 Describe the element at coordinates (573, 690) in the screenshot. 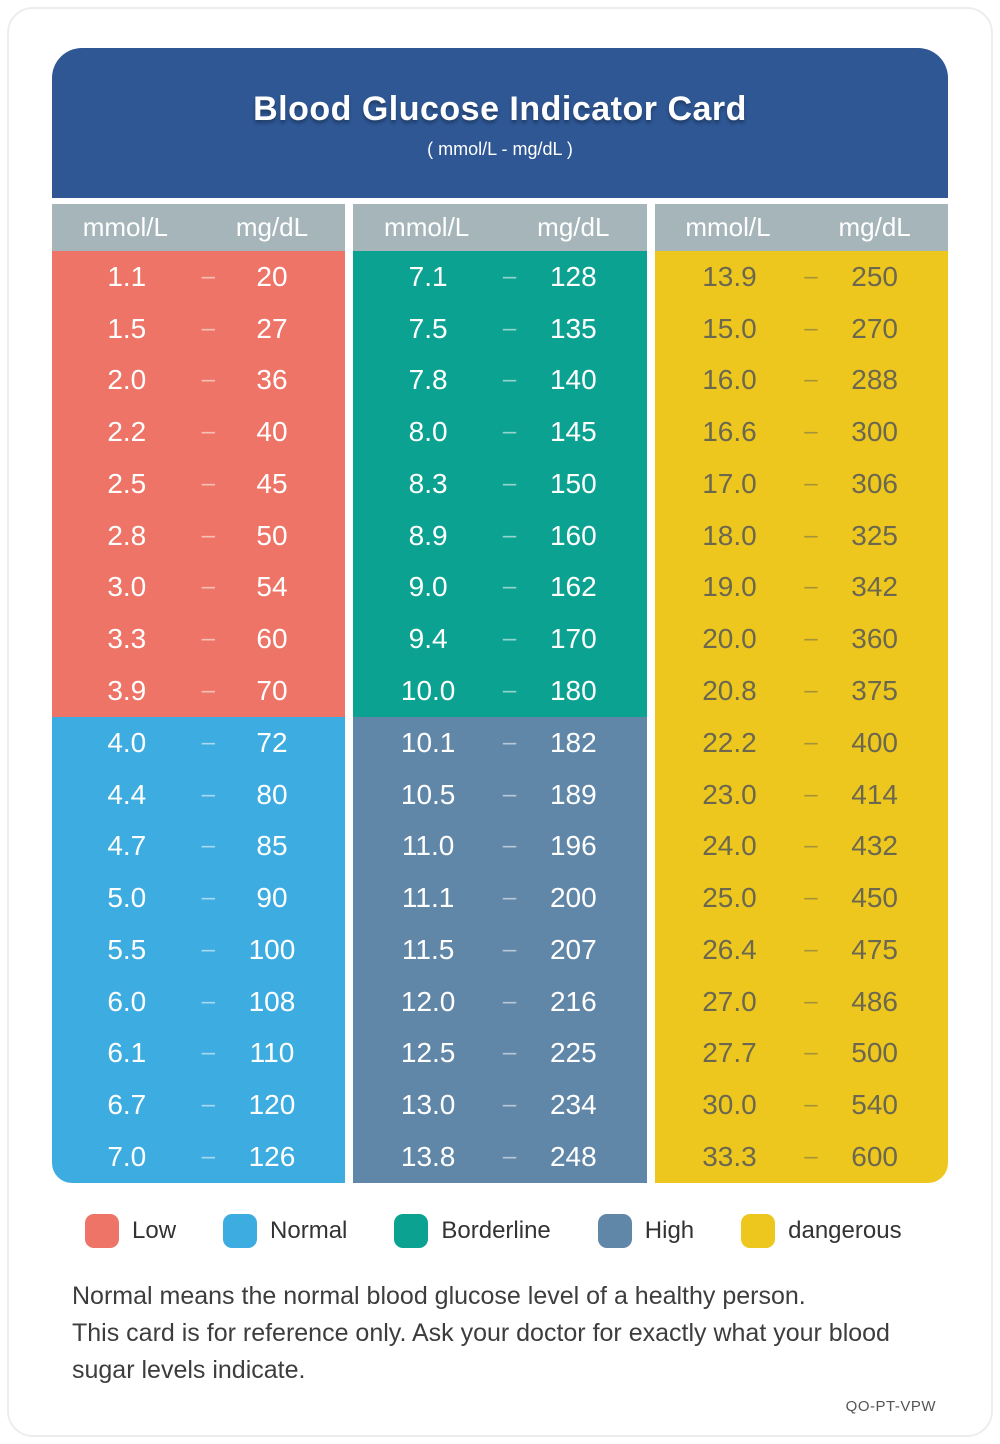

I see `mgdl-value: 180` at that location.